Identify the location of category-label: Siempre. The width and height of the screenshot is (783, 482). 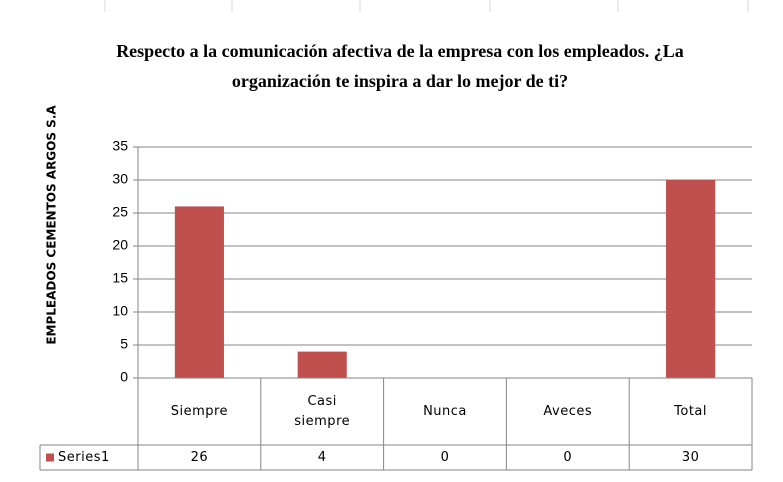
(199, 411).